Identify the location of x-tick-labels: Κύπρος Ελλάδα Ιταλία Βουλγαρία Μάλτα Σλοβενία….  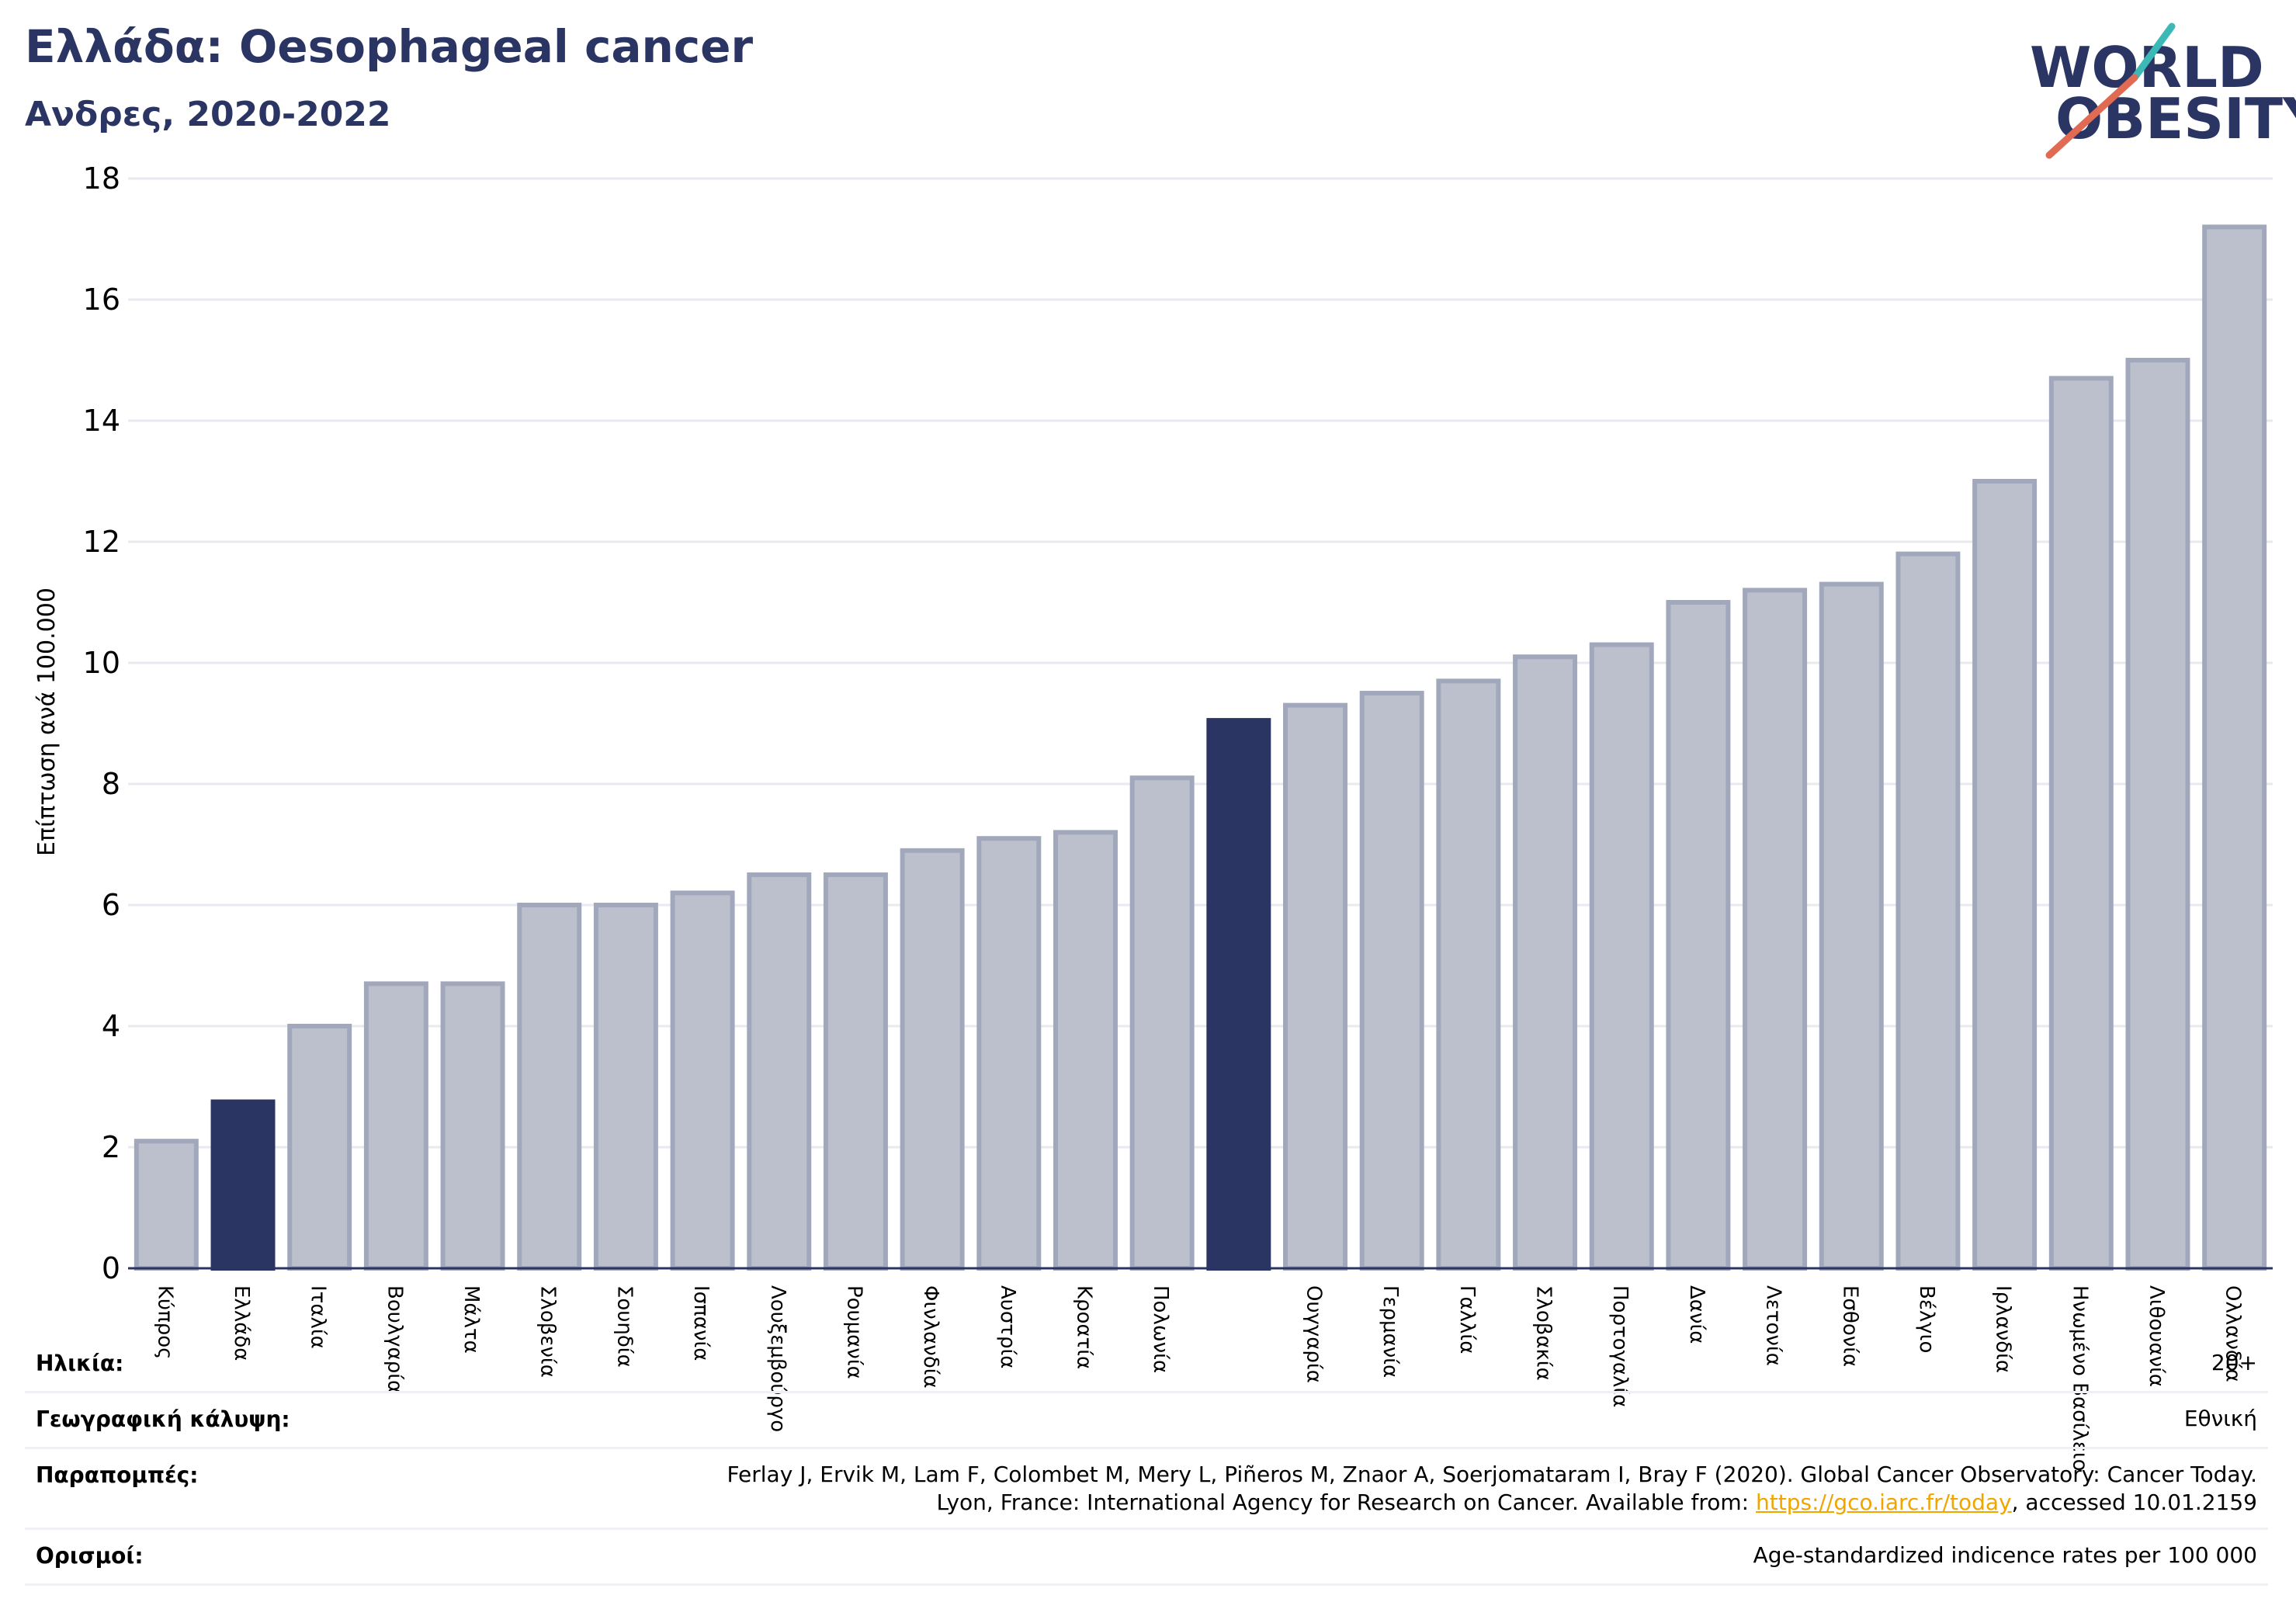
(1198, 1378).